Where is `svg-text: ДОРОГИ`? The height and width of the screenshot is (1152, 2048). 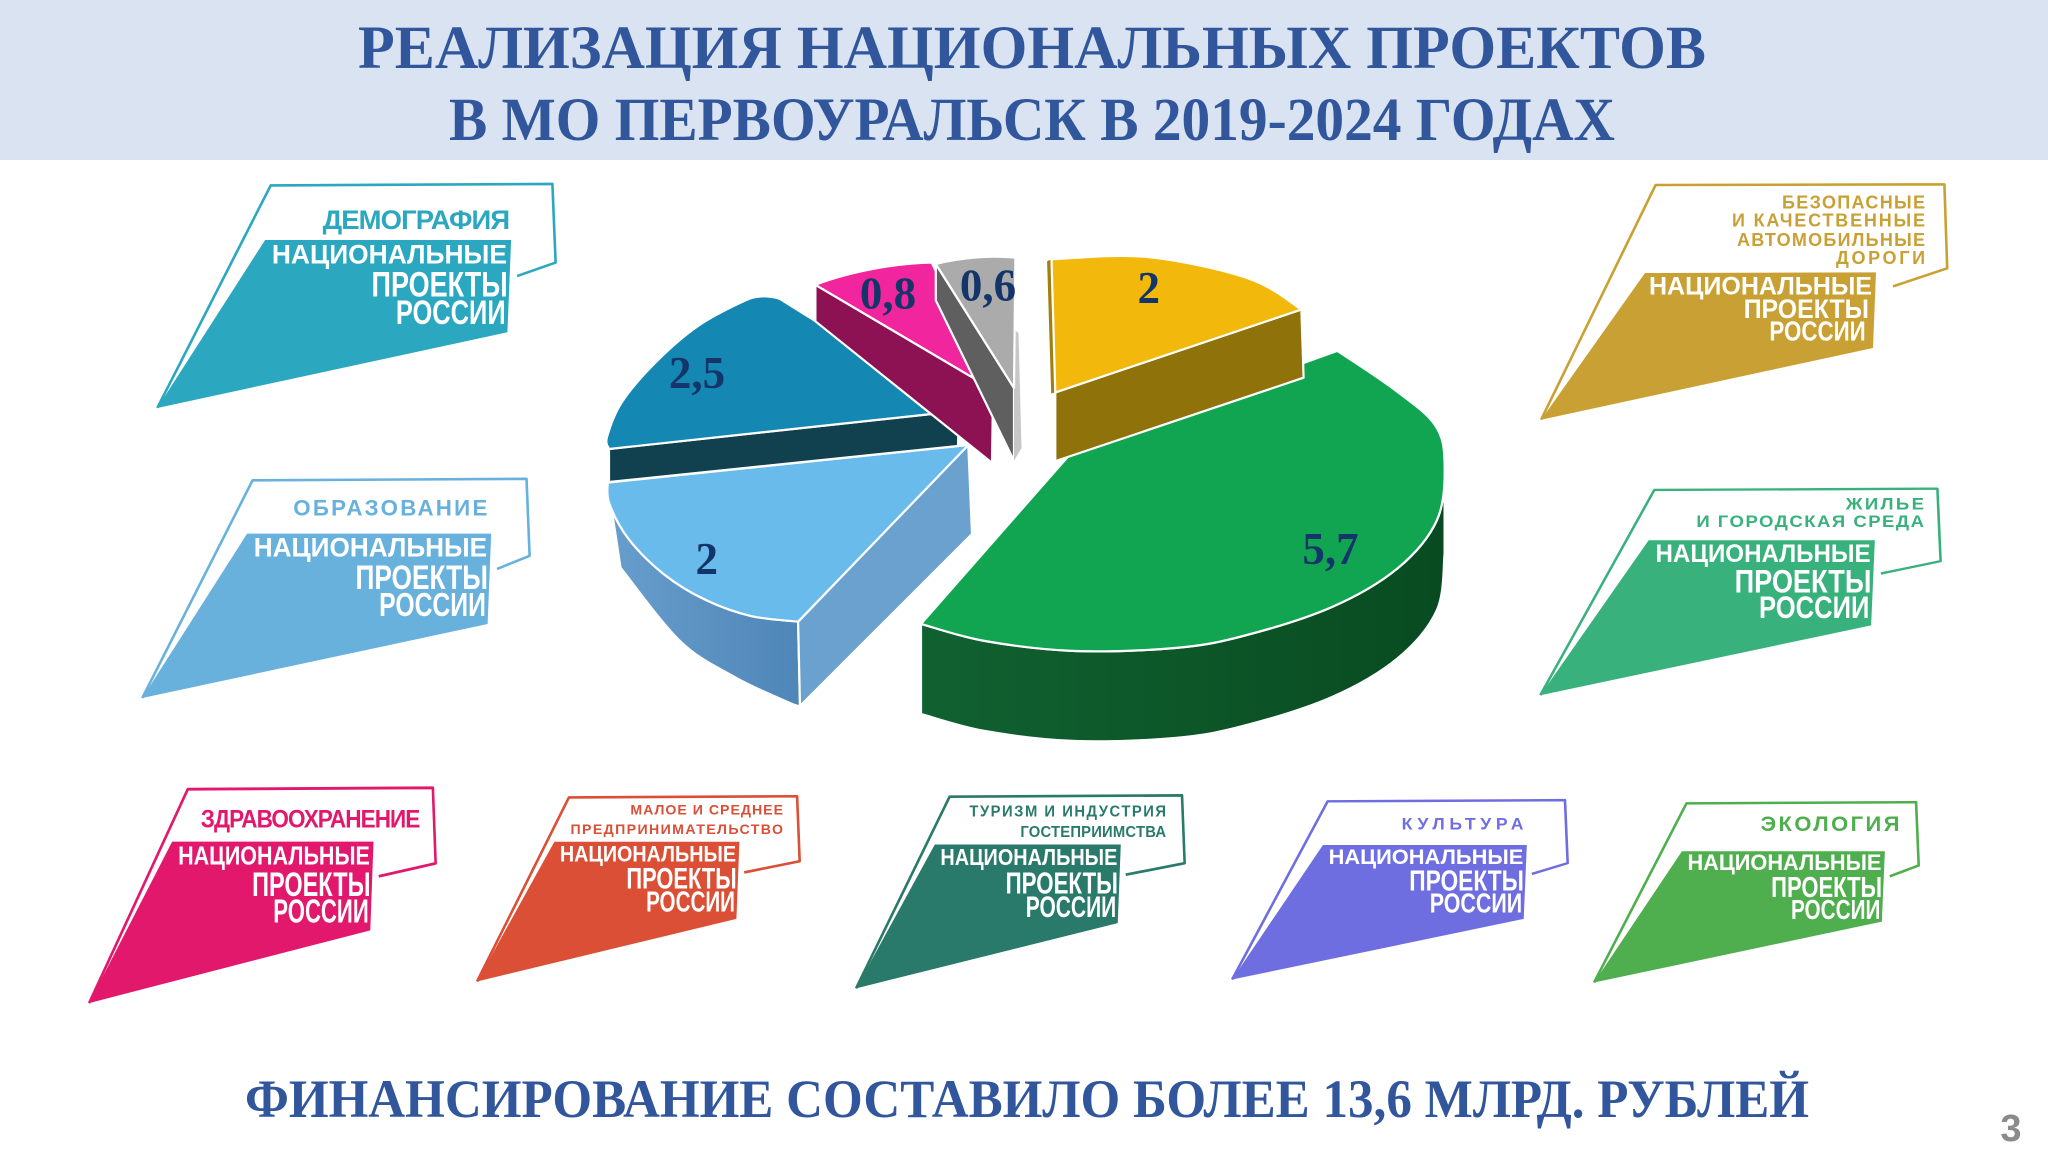 svg-text: ДОРОГИ is located at coordinates (1880, 258).